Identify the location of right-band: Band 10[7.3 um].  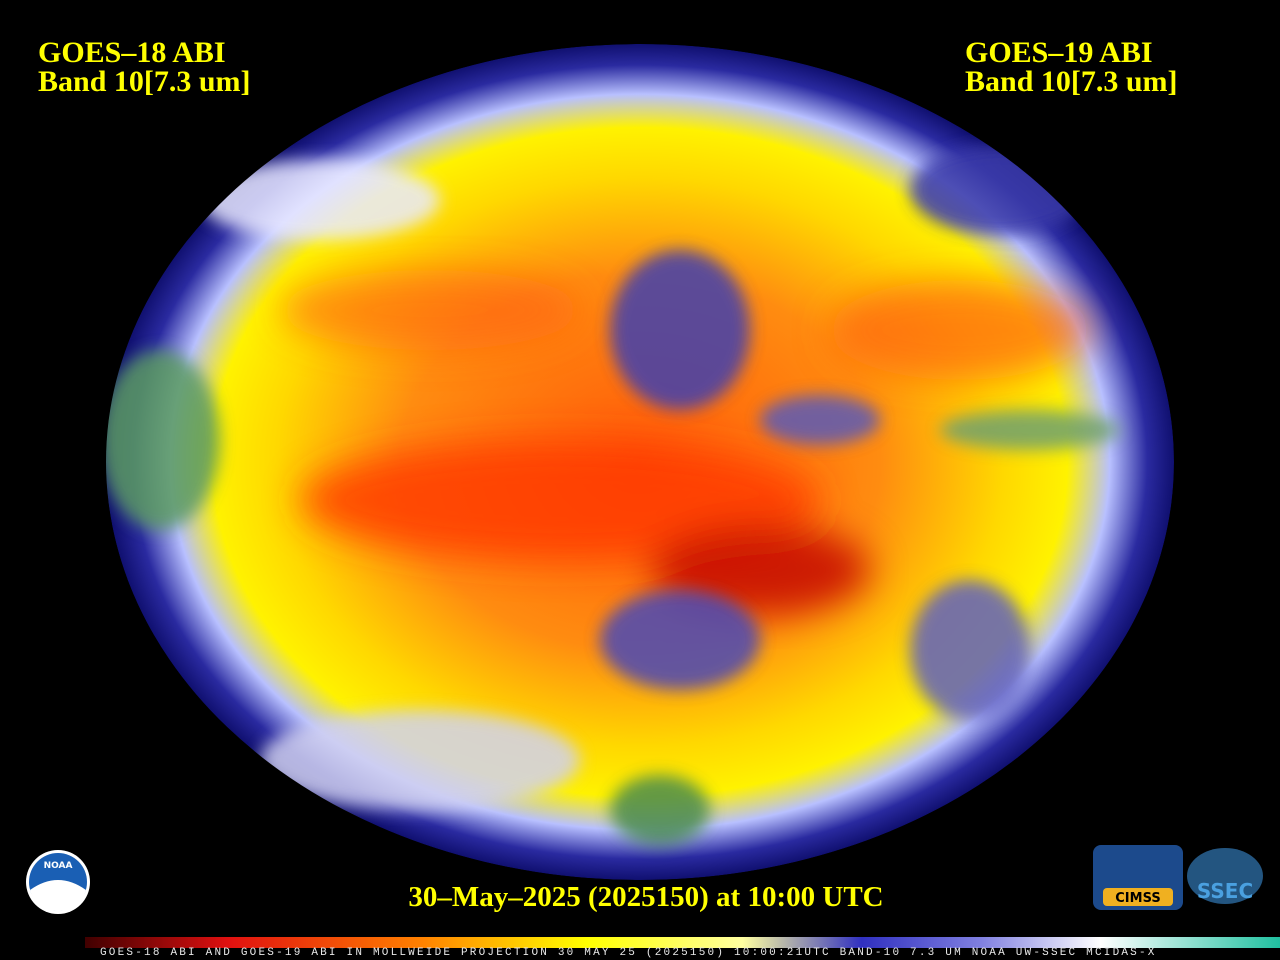
(1071, 81).